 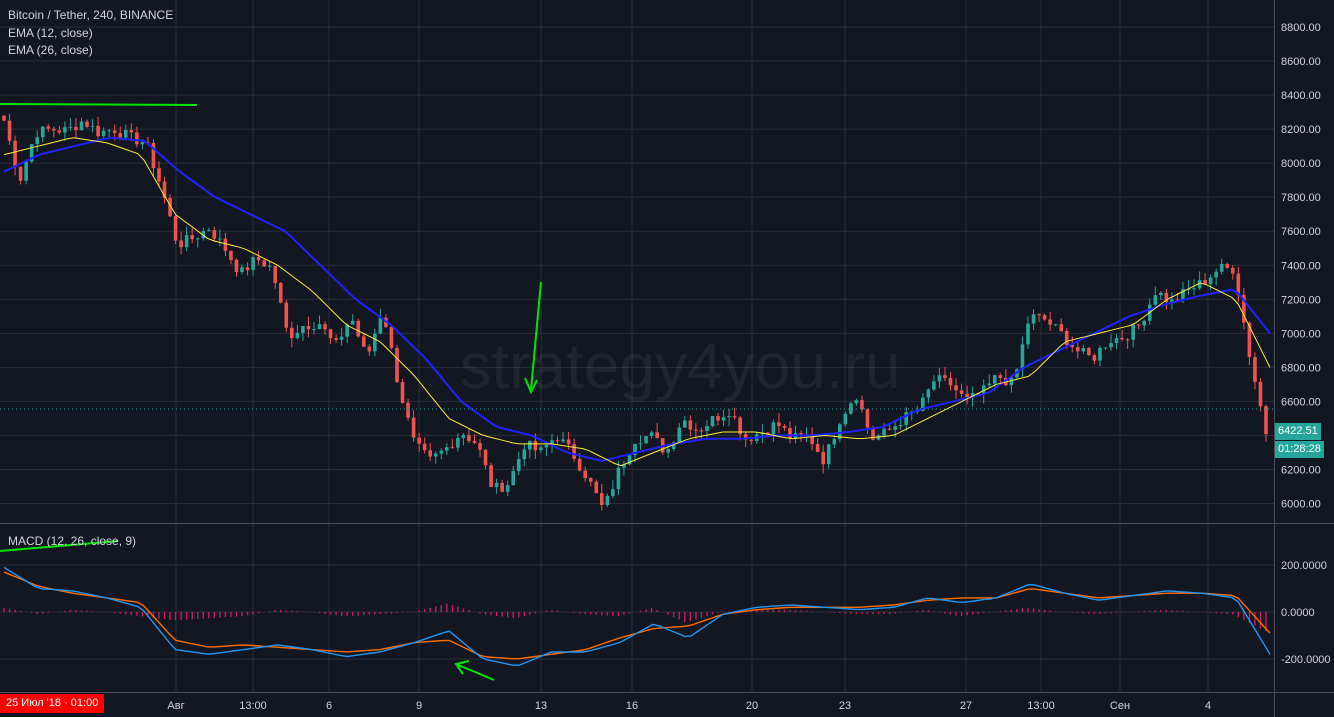 I want to click on price-axis-label: 7400.00, so click(x=1301, y=266).